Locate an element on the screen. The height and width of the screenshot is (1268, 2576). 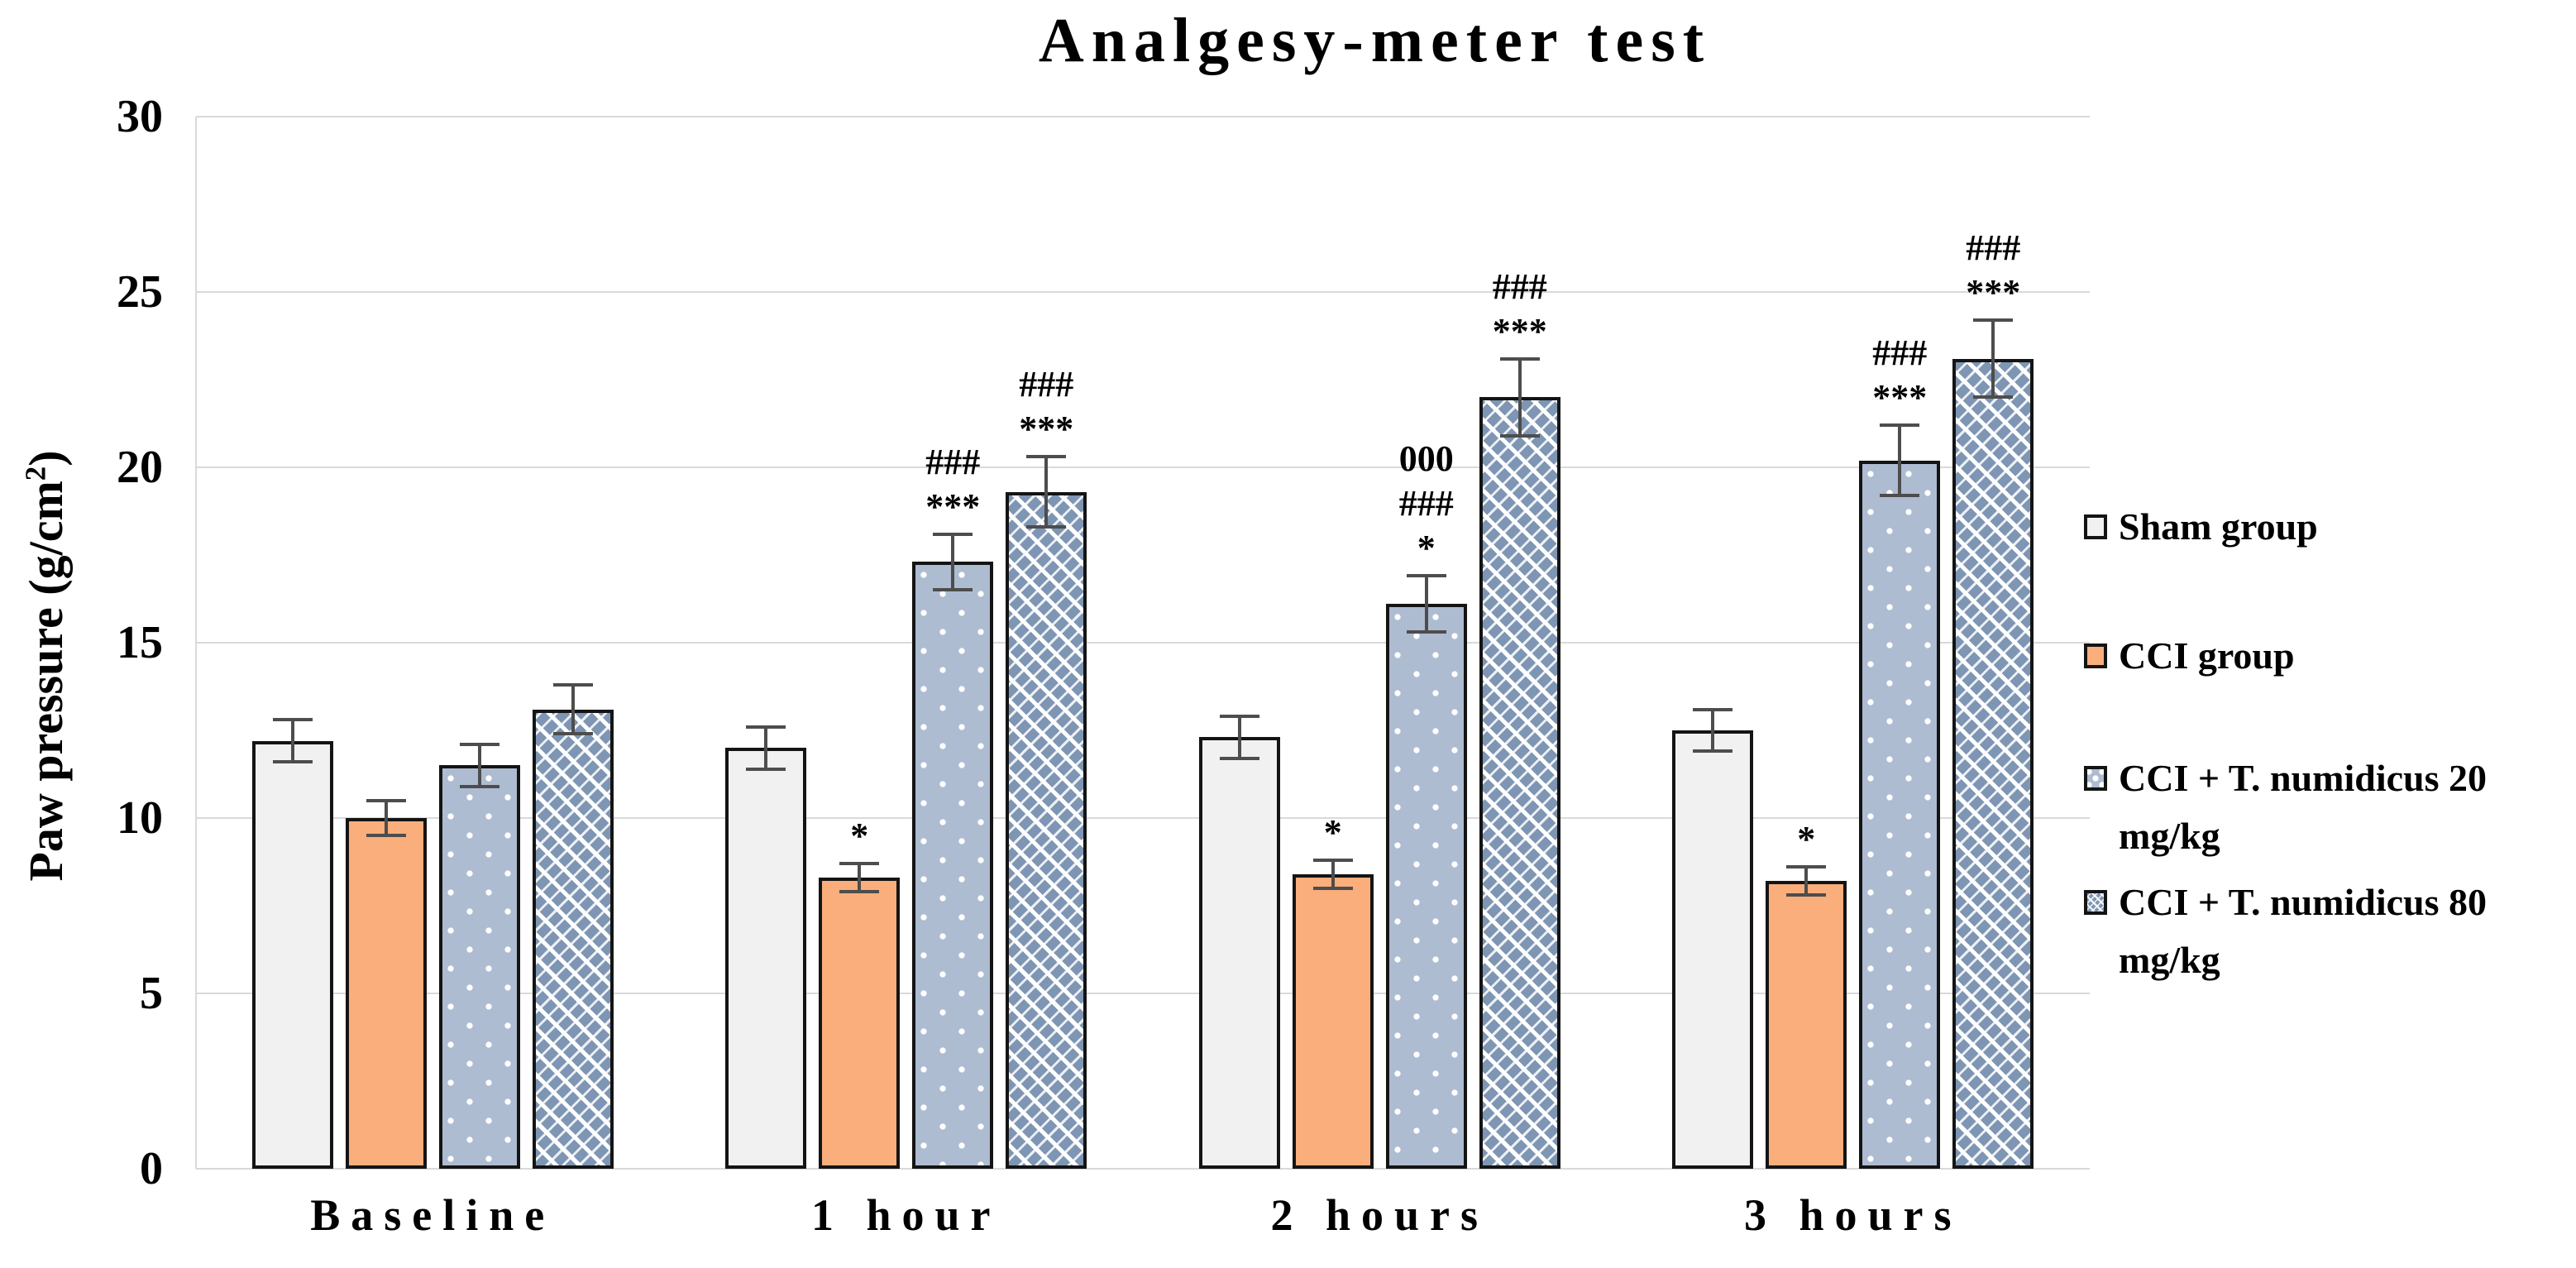
legend-label-line: CCI + T. numidicus 20 is located at coordinates (2303, 778).